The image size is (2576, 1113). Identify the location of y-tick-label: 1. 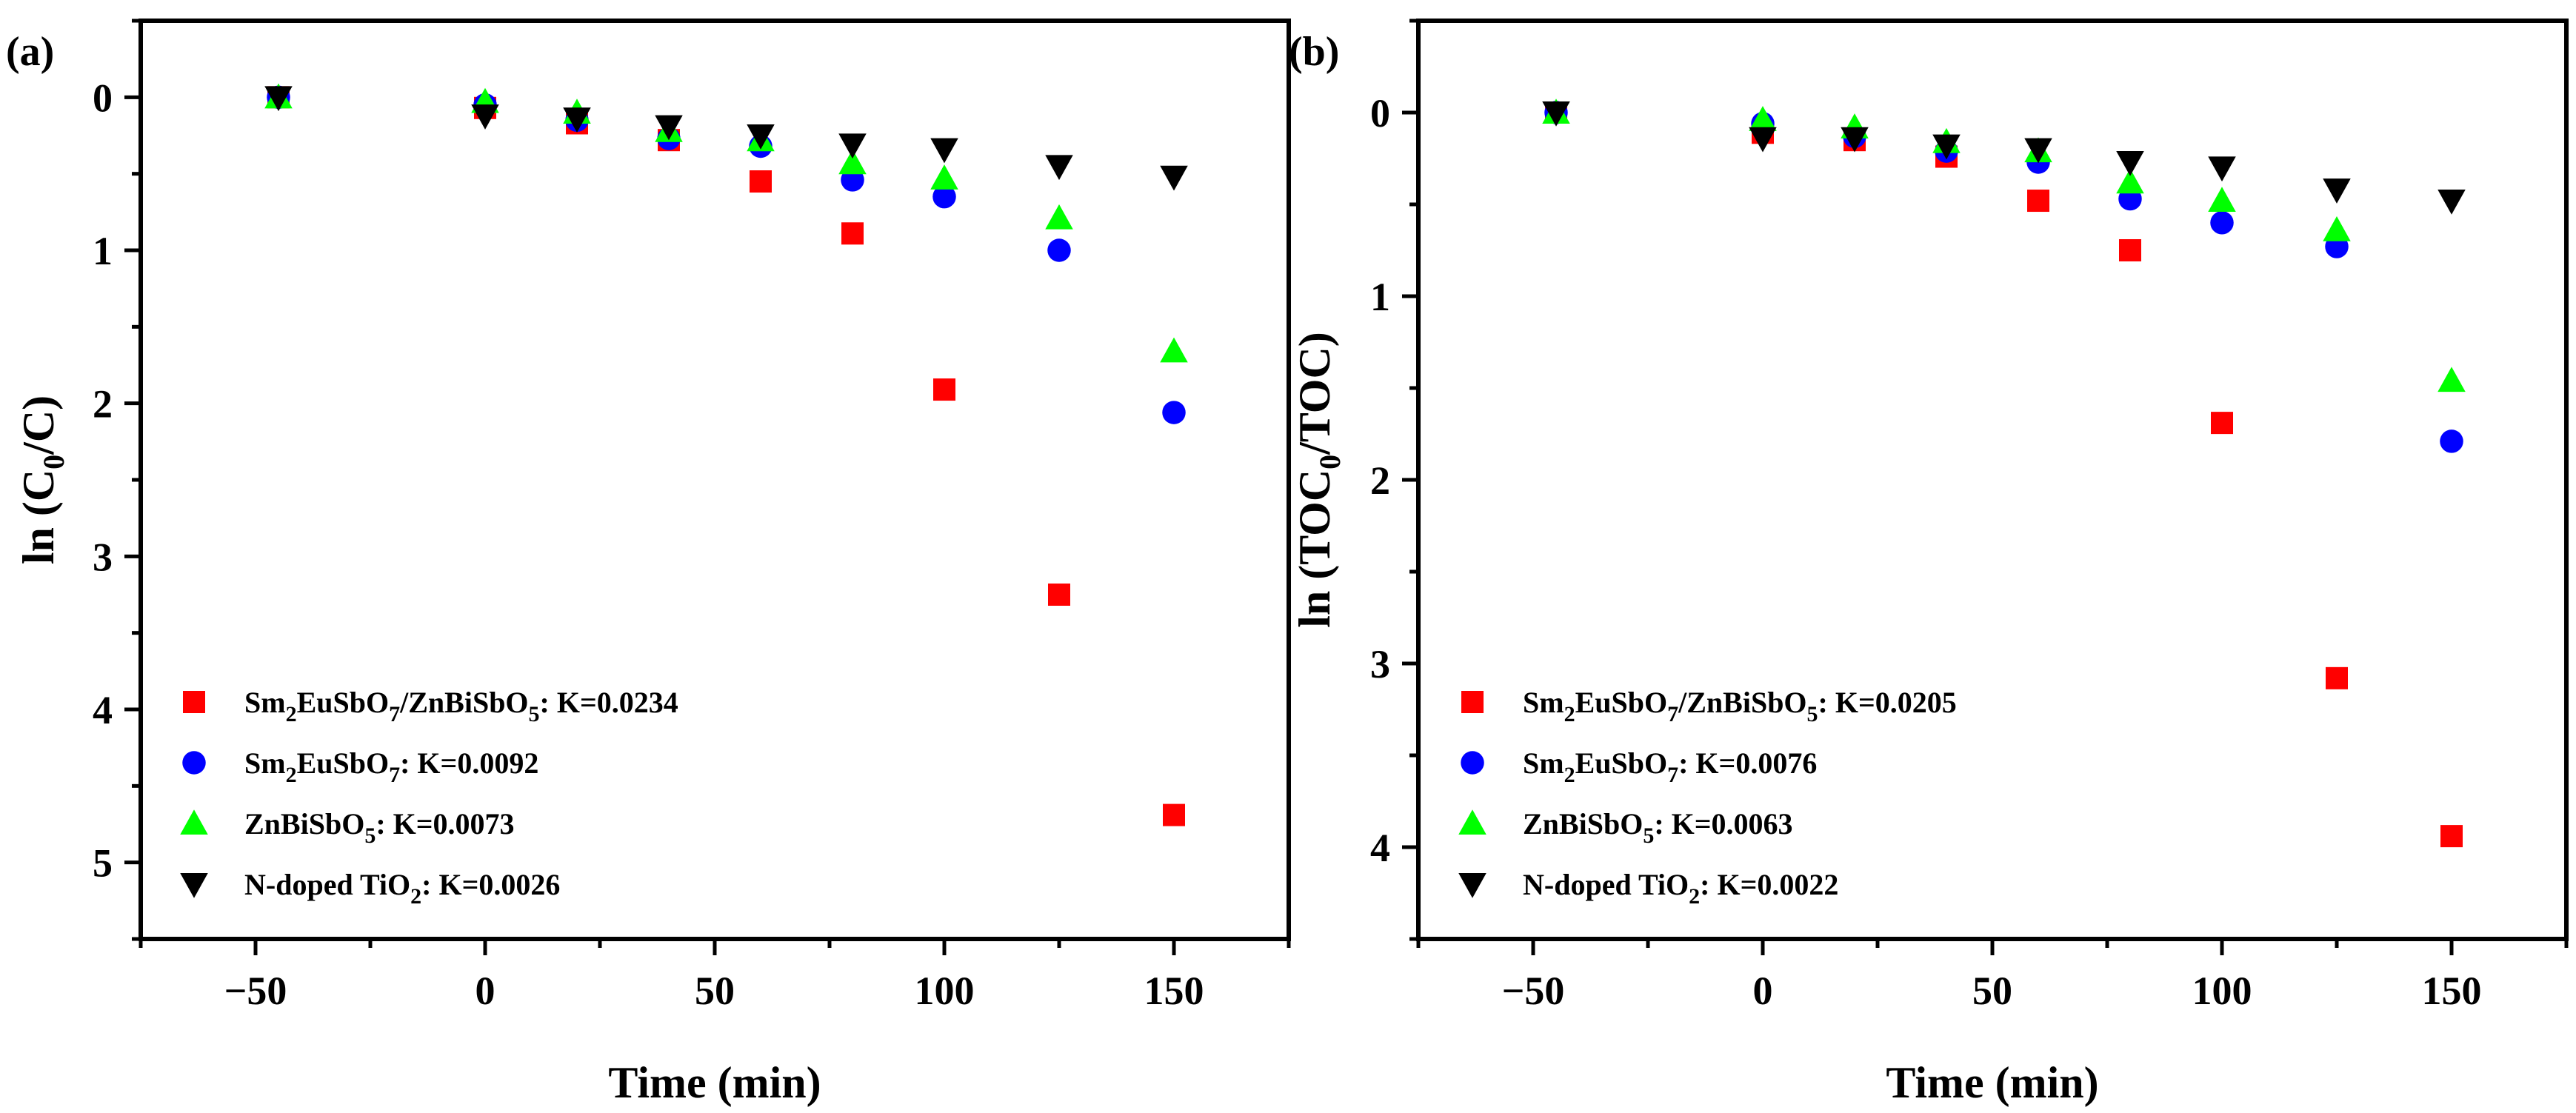
(103, 251).